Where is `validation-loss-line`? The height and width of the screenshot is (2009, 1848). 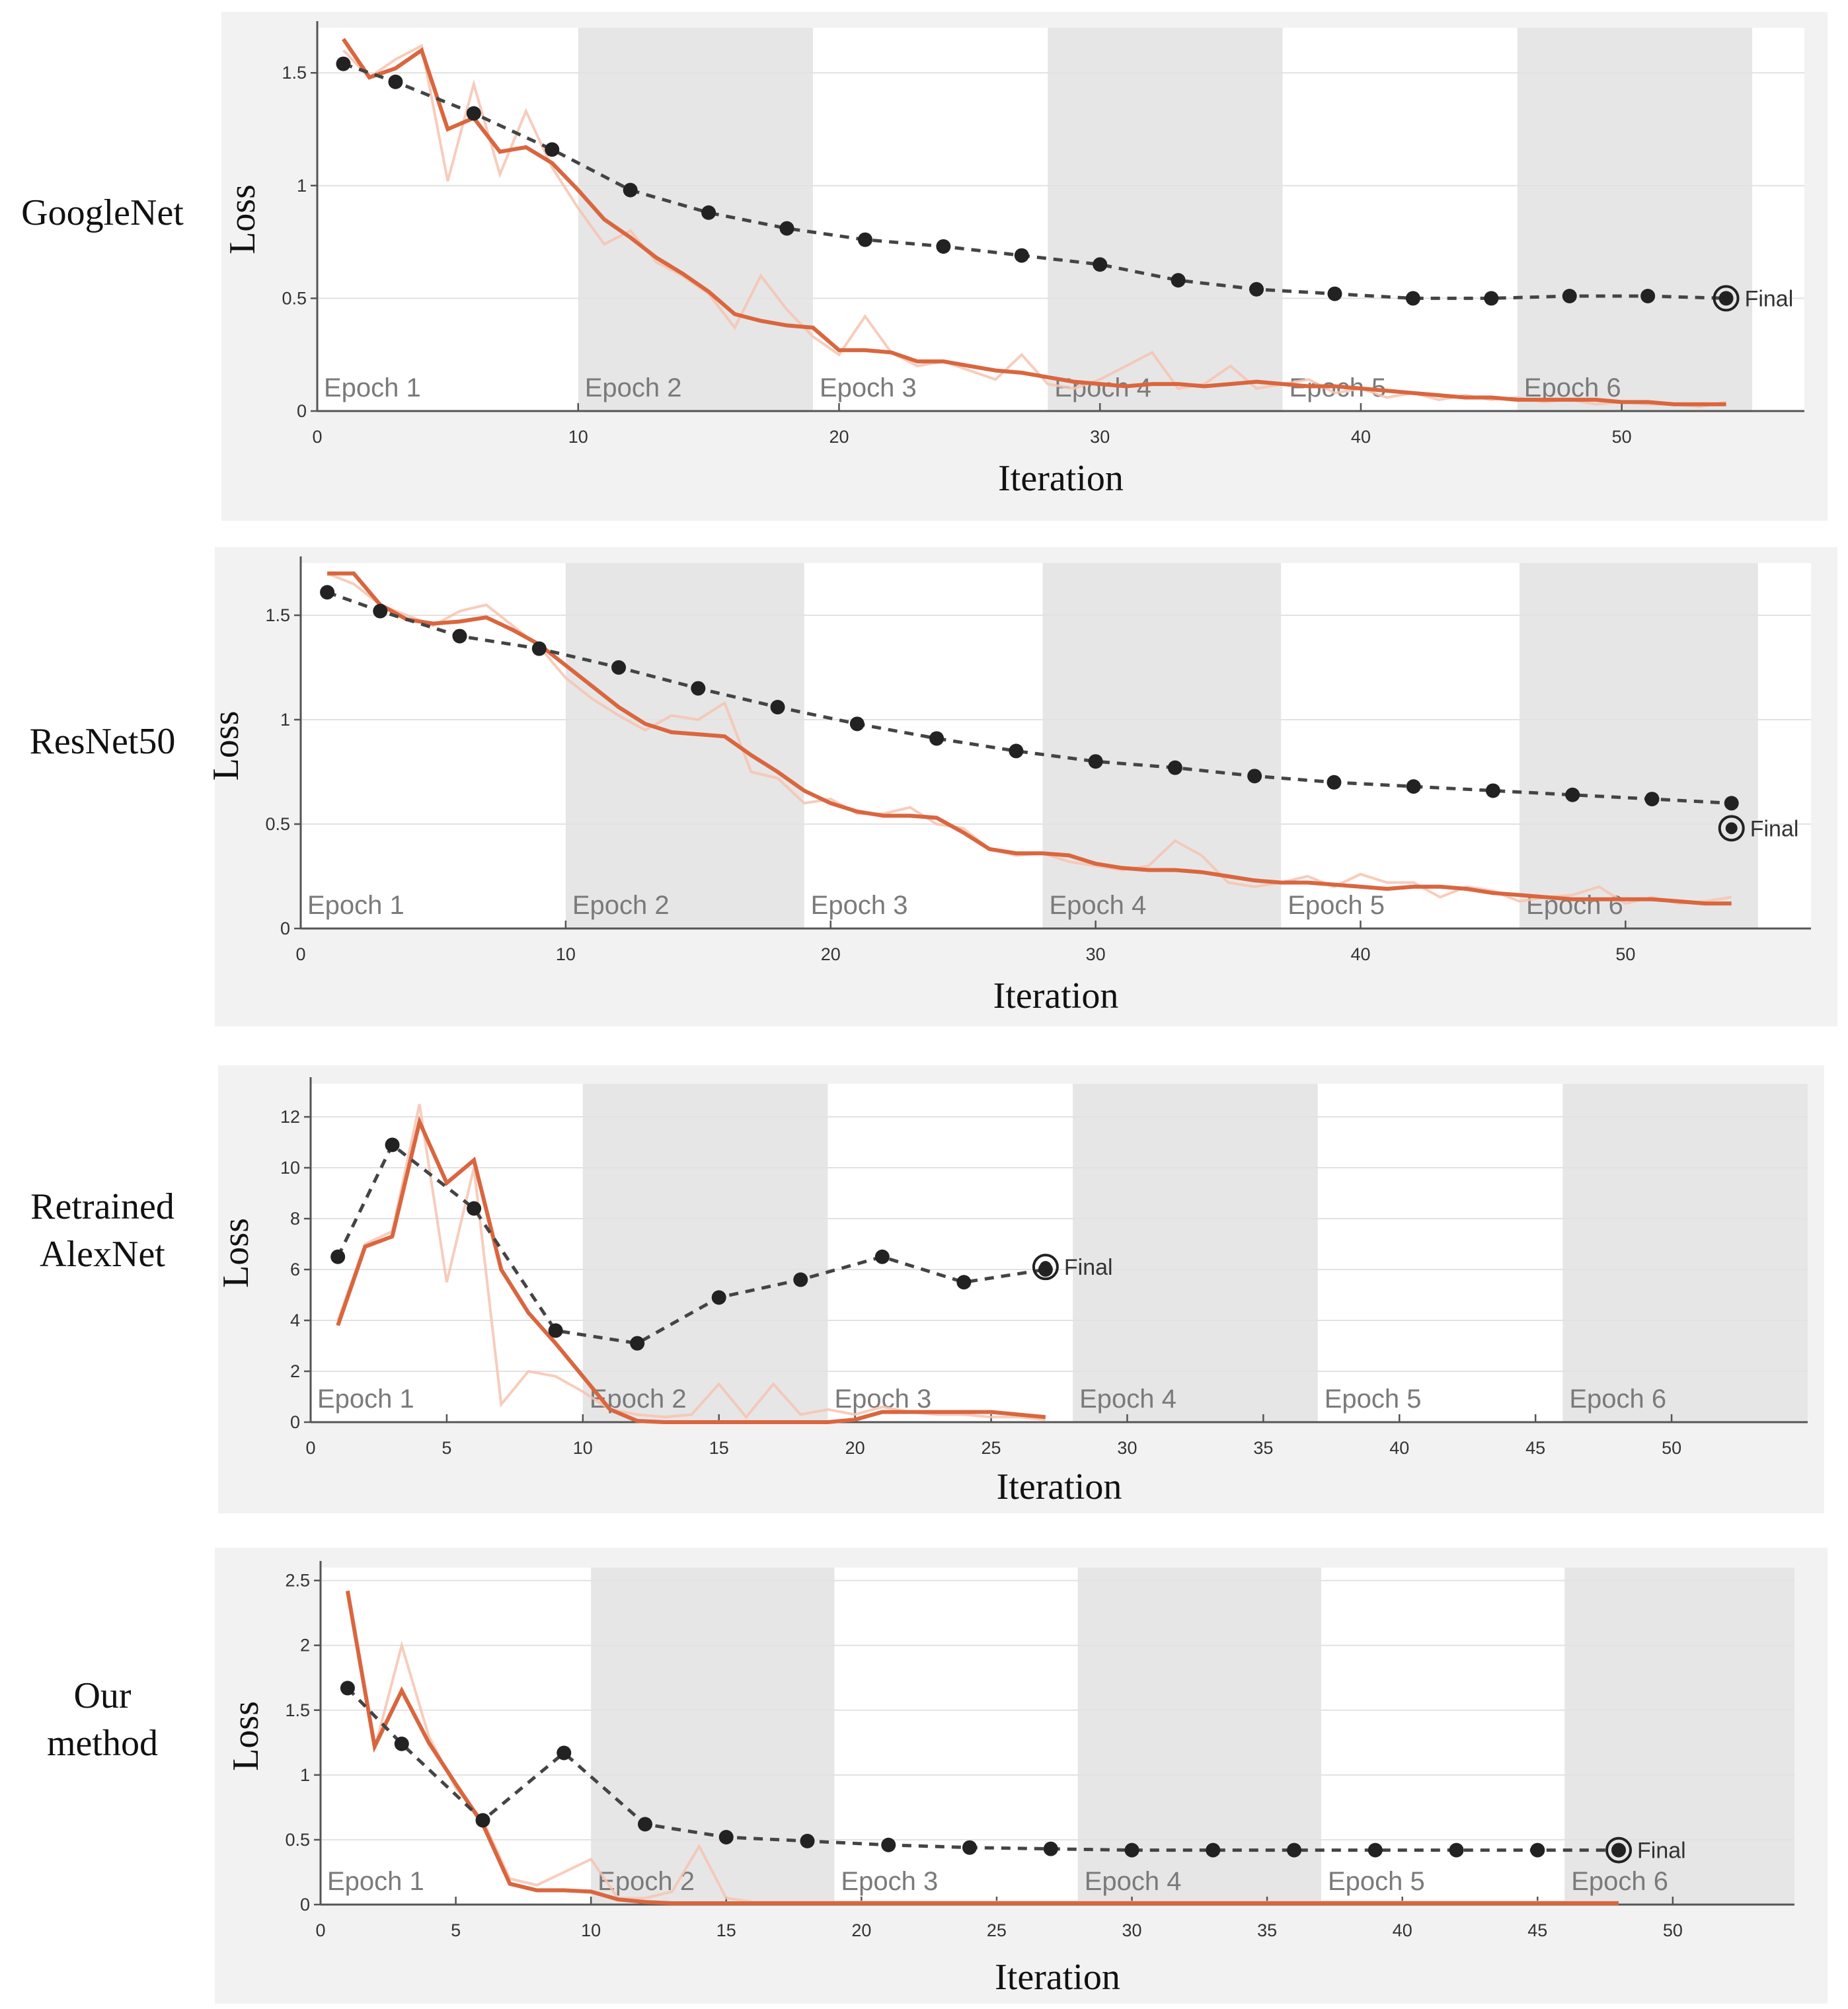
validation-loss-line is located at coordinates (691, 1244).